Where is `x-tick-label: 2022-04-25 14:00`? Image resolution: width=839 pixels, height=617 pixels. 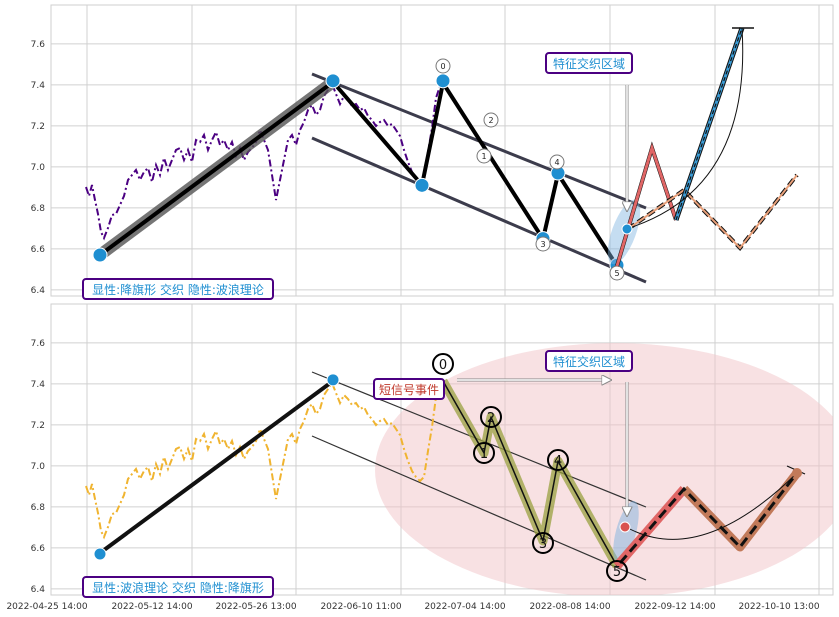
x-tick-label: 2022-04-25 14:00 is located at coordinates (46, 607).